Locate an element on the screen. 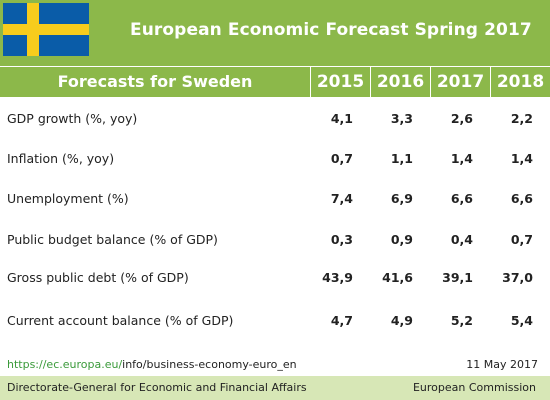 This screenshot has height=400, width=550. cell-value: 6,9 is located at coordinates (401, 198).